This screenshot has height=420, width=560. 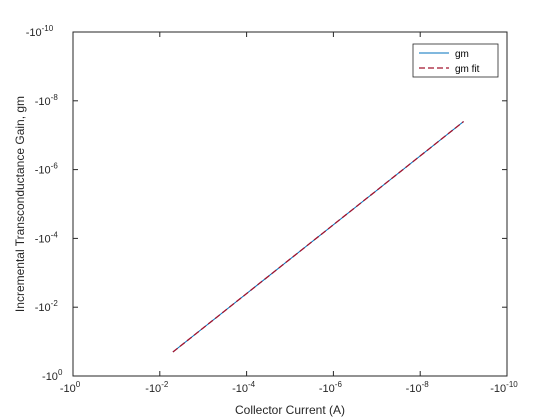 What do you see at coordinates (47, 237) in the screenshot?
I see `y-tick-label-2: -10-4` at bounding box center [47, 237].